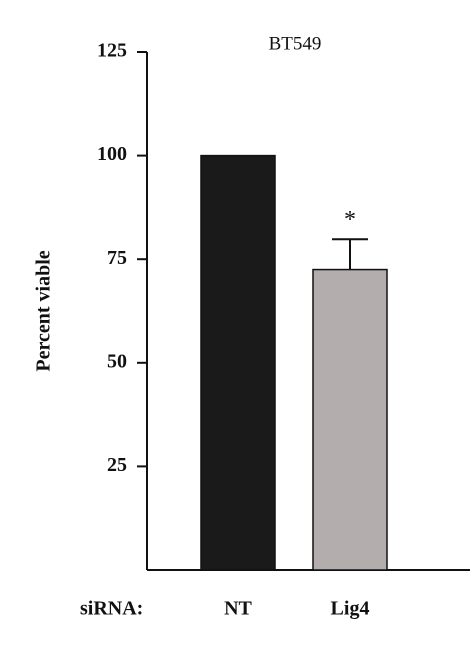 Image resolution: width=475 pixels, height=660 pixels. Describe the element at coordinates (295, 43) in the screenshot. I see `chart-title: BT549` at that location.